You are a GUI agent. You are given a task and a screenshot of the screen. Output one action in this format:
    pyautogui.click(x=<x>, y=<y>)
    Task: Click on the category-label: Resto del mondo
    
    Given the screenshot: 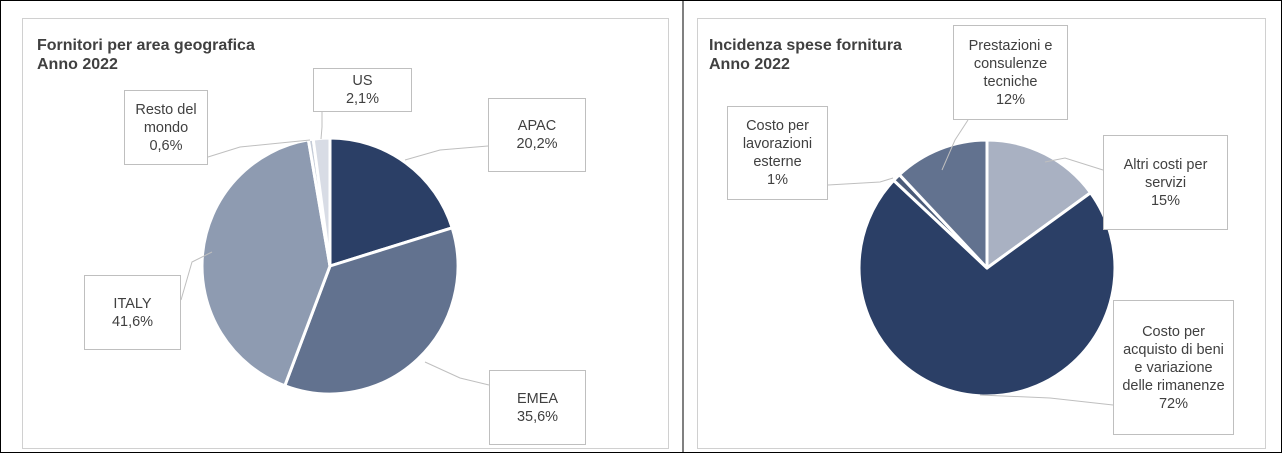 What is the action you would take?
    pyautogui.click(x=166, y=118)
    